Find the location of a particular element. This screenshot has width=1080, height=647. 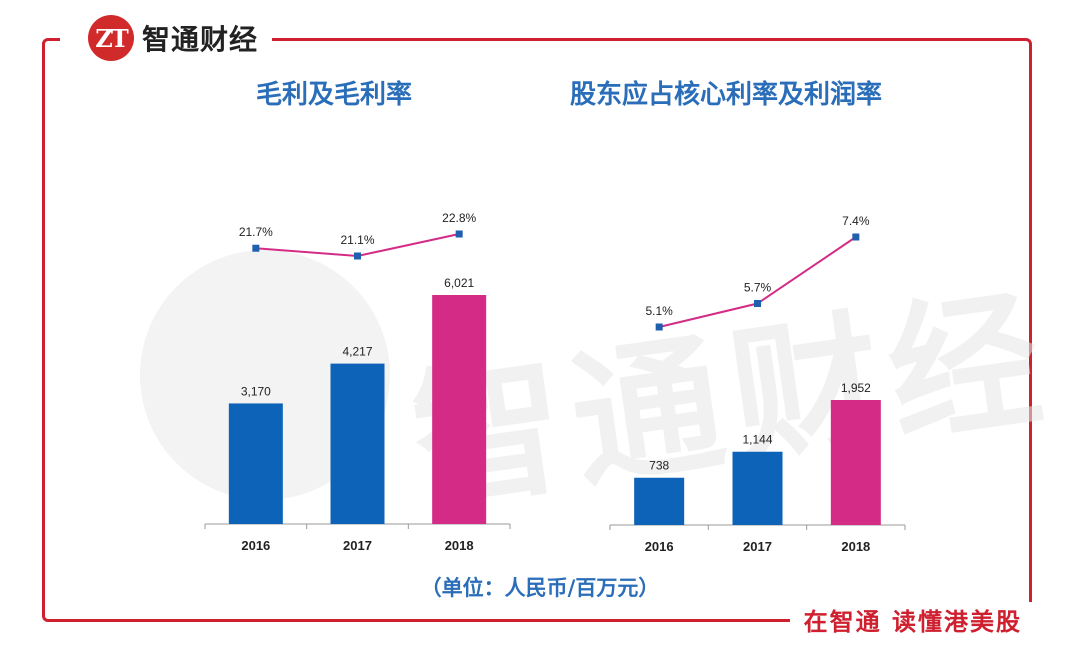

line-value-label: 21.1% is located at coordinates (357, 240).